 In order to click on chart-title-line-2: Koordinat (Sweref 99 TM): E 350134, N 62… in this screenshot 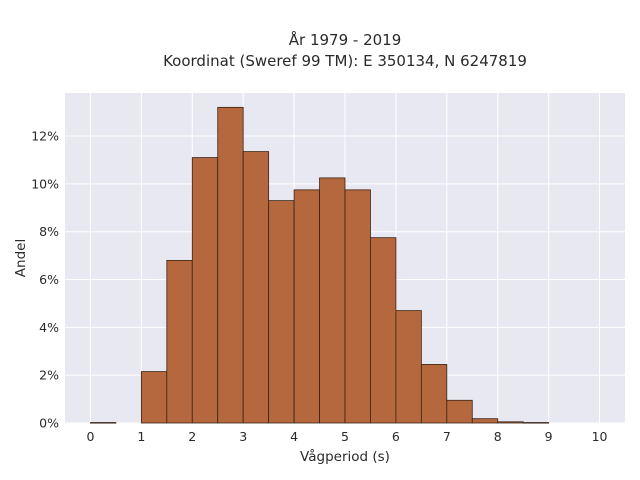, I will do `click(345, 61)`.